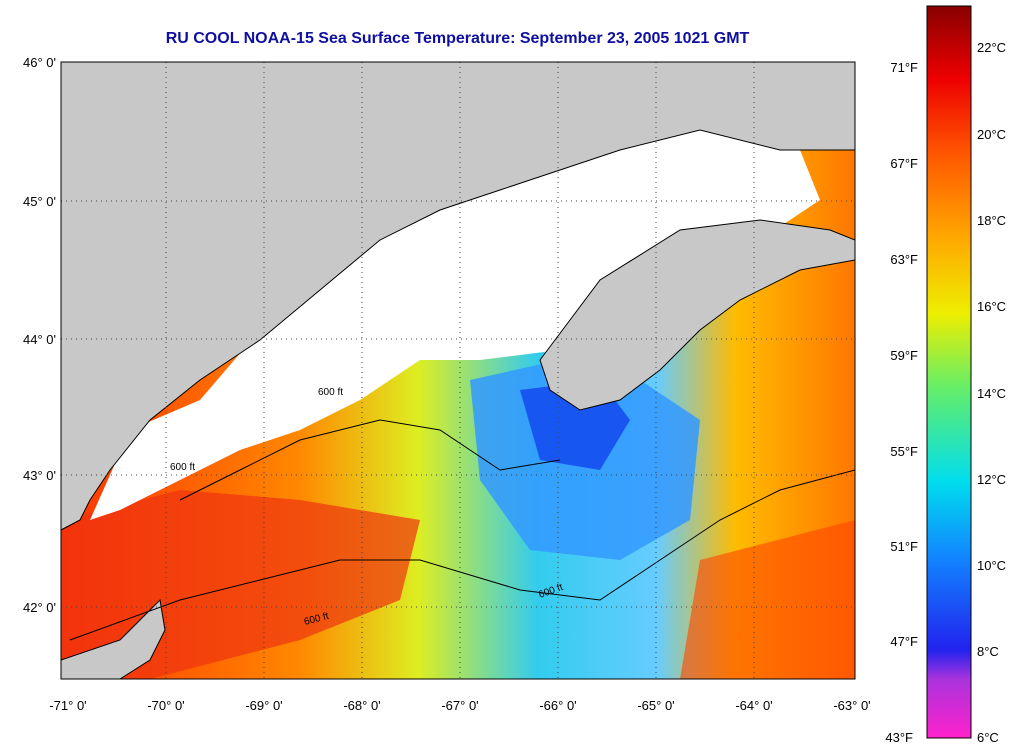  What do you see at coordinates (459, 705) in the screenshot?
I see `lon-tick-label: -67° 0'` at bounding box center [459, 705].